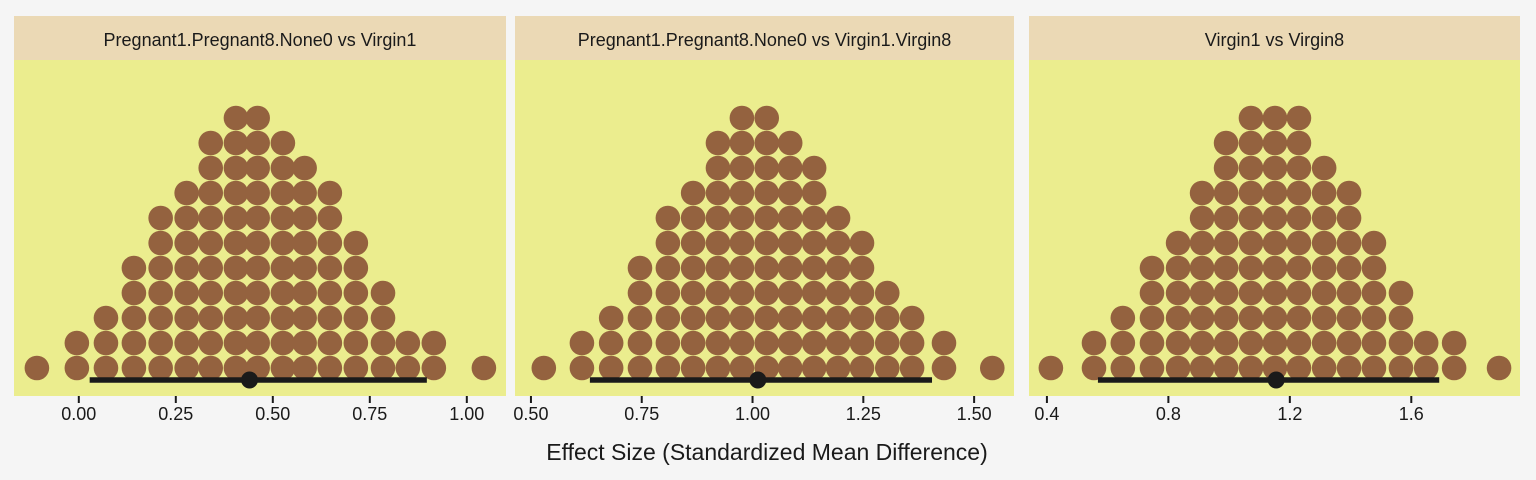 This screenshot has width=1536, height=480. Describe the element at coordinates (863, 414) in the screenshot. I see `x-tick-label: 1.25` at that location.